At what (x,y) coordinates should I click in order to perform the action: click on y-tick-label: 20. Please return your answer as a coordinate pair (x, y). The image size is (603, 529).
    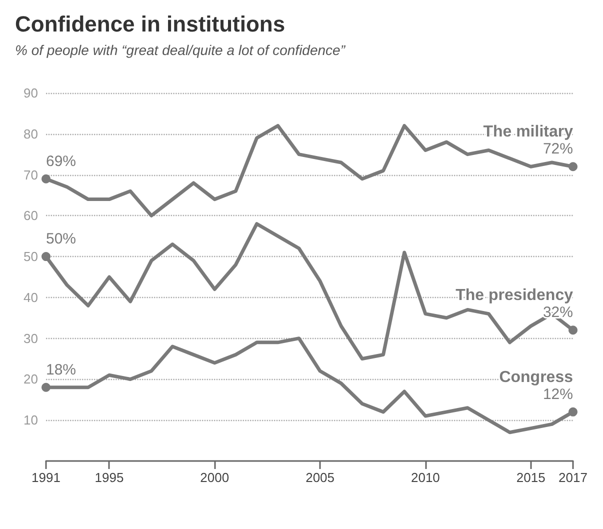
    Looking at the image, I should click on (31, 379).